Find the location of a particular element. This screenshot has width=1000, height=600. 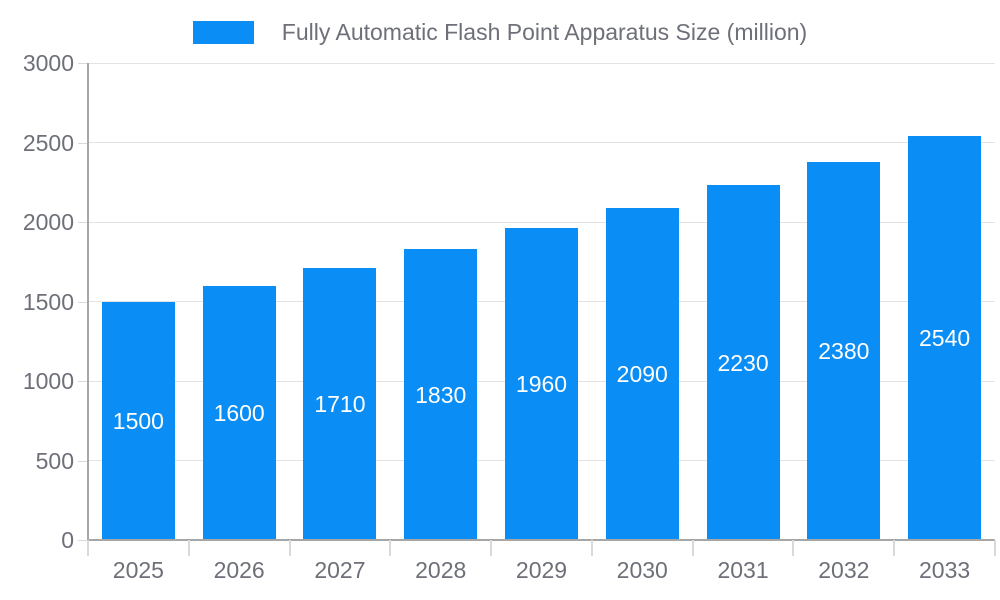

bar-value-label: 1600 is located at coordinates (239, 412).